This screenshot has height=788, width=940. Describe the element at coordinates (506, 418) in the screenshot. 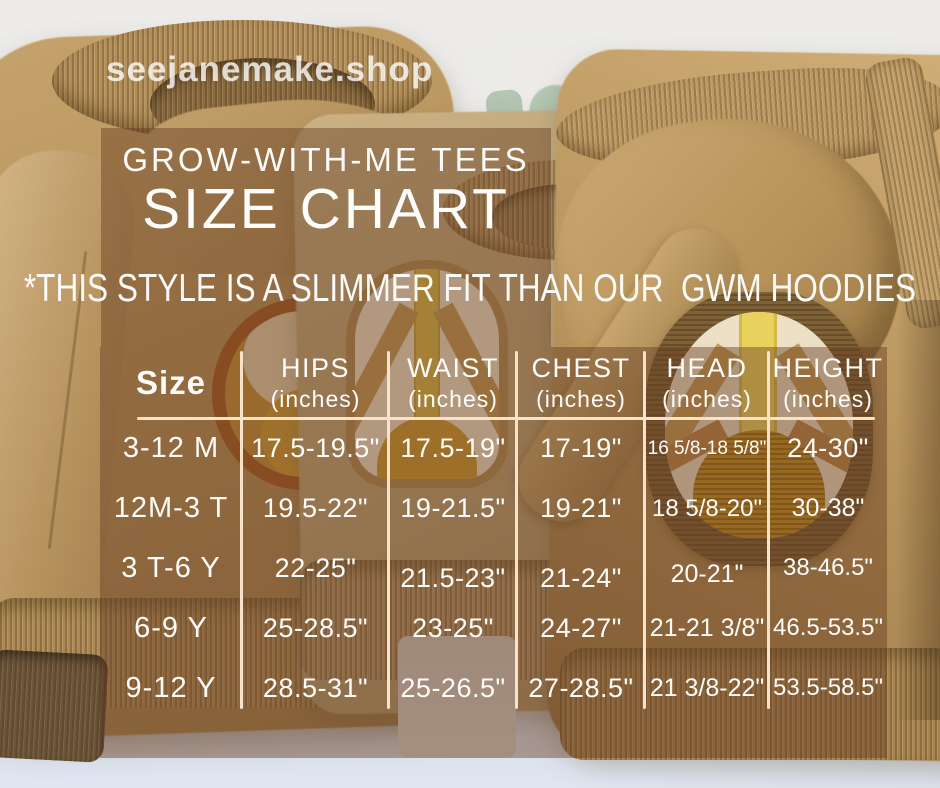

I see `header-divider` at that location.